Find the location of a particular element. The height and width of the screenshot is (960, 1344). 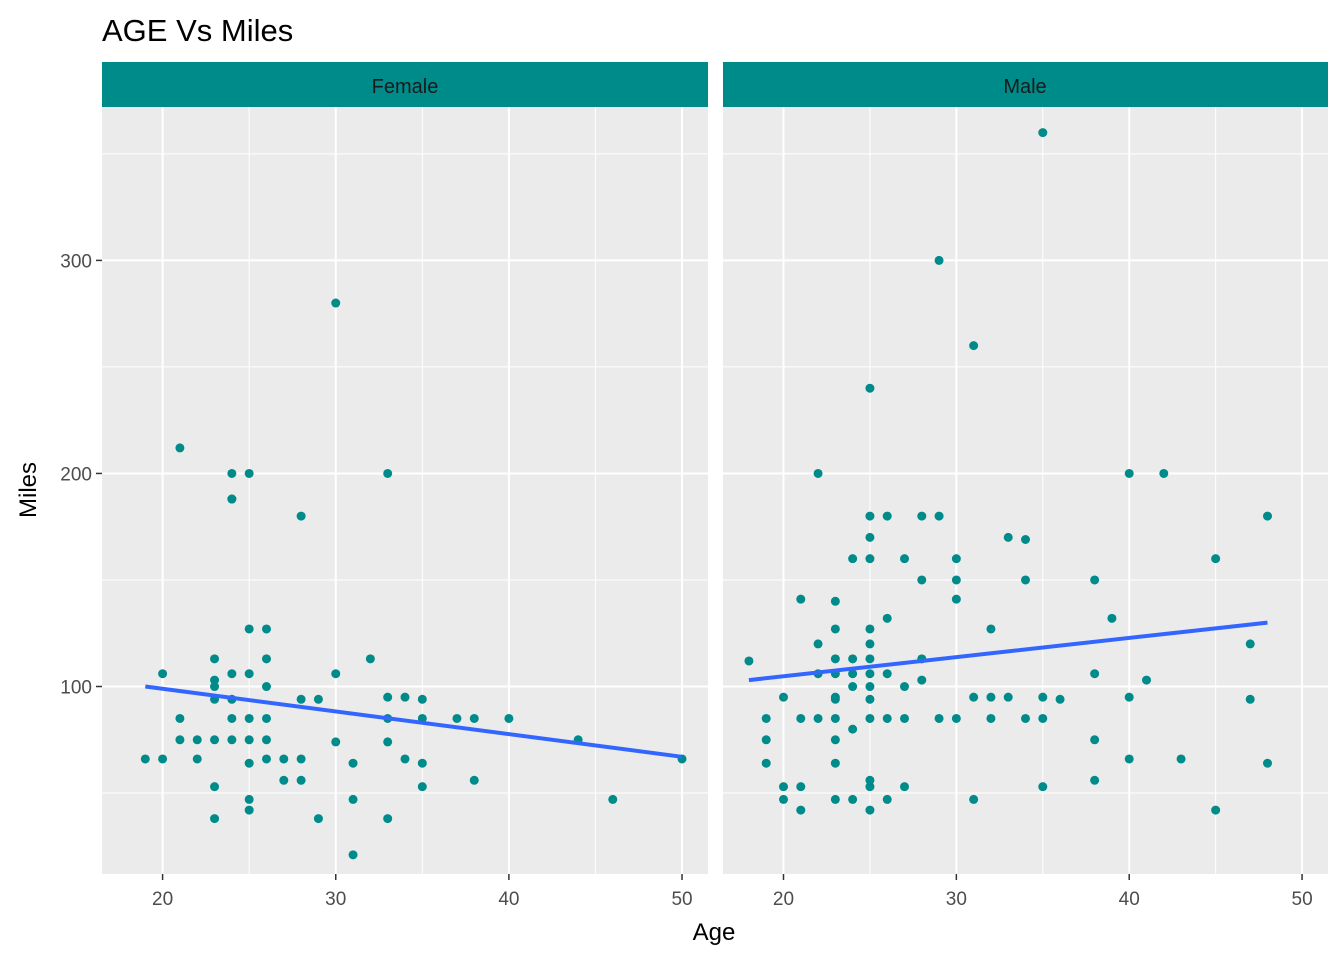

x-axis: 20 30 40 50 20 30 40 50 is located at coordinates (732, 892).